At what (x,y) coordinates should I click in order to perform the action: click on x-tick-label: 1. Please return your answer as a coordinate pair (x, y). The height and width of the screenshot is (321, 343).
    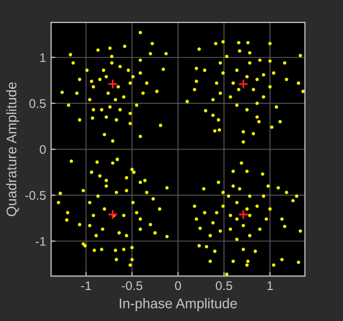
    Looking at the image, I should click on (270, 285).